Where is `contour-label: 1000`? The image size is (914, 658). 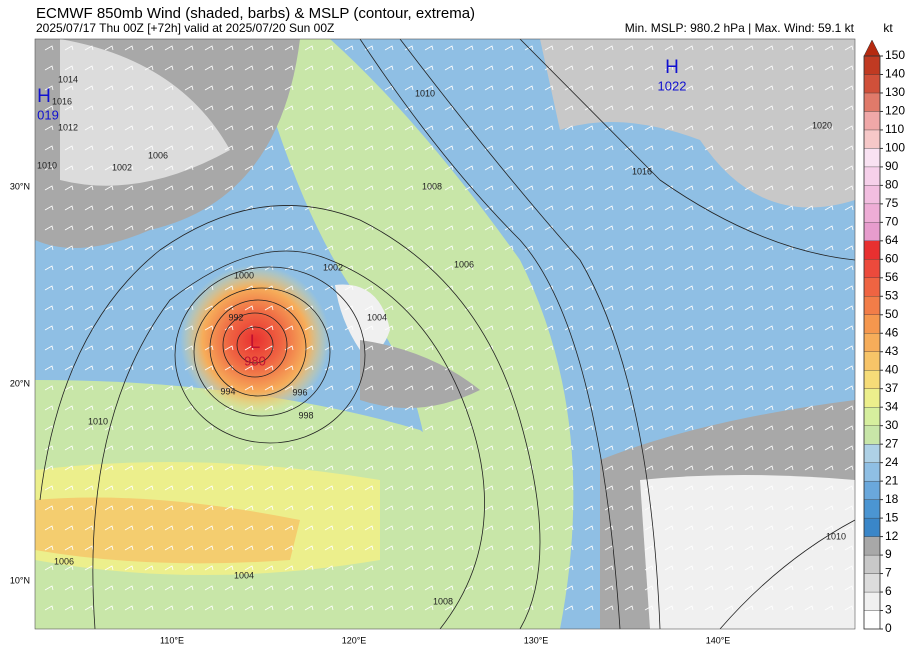 contour-label: 1000 is located at coordinates (244, 275).